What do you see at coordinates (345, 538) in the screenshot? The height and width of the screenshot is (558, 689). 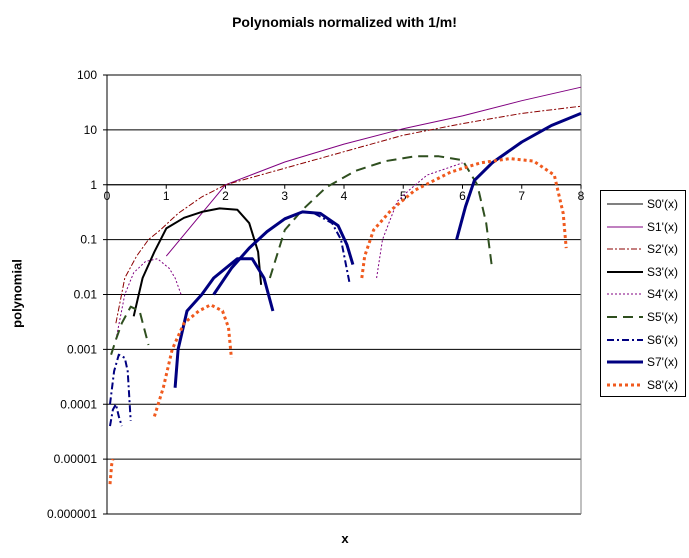 I see `x-axis-label: x` at bounding box center [345, 538].